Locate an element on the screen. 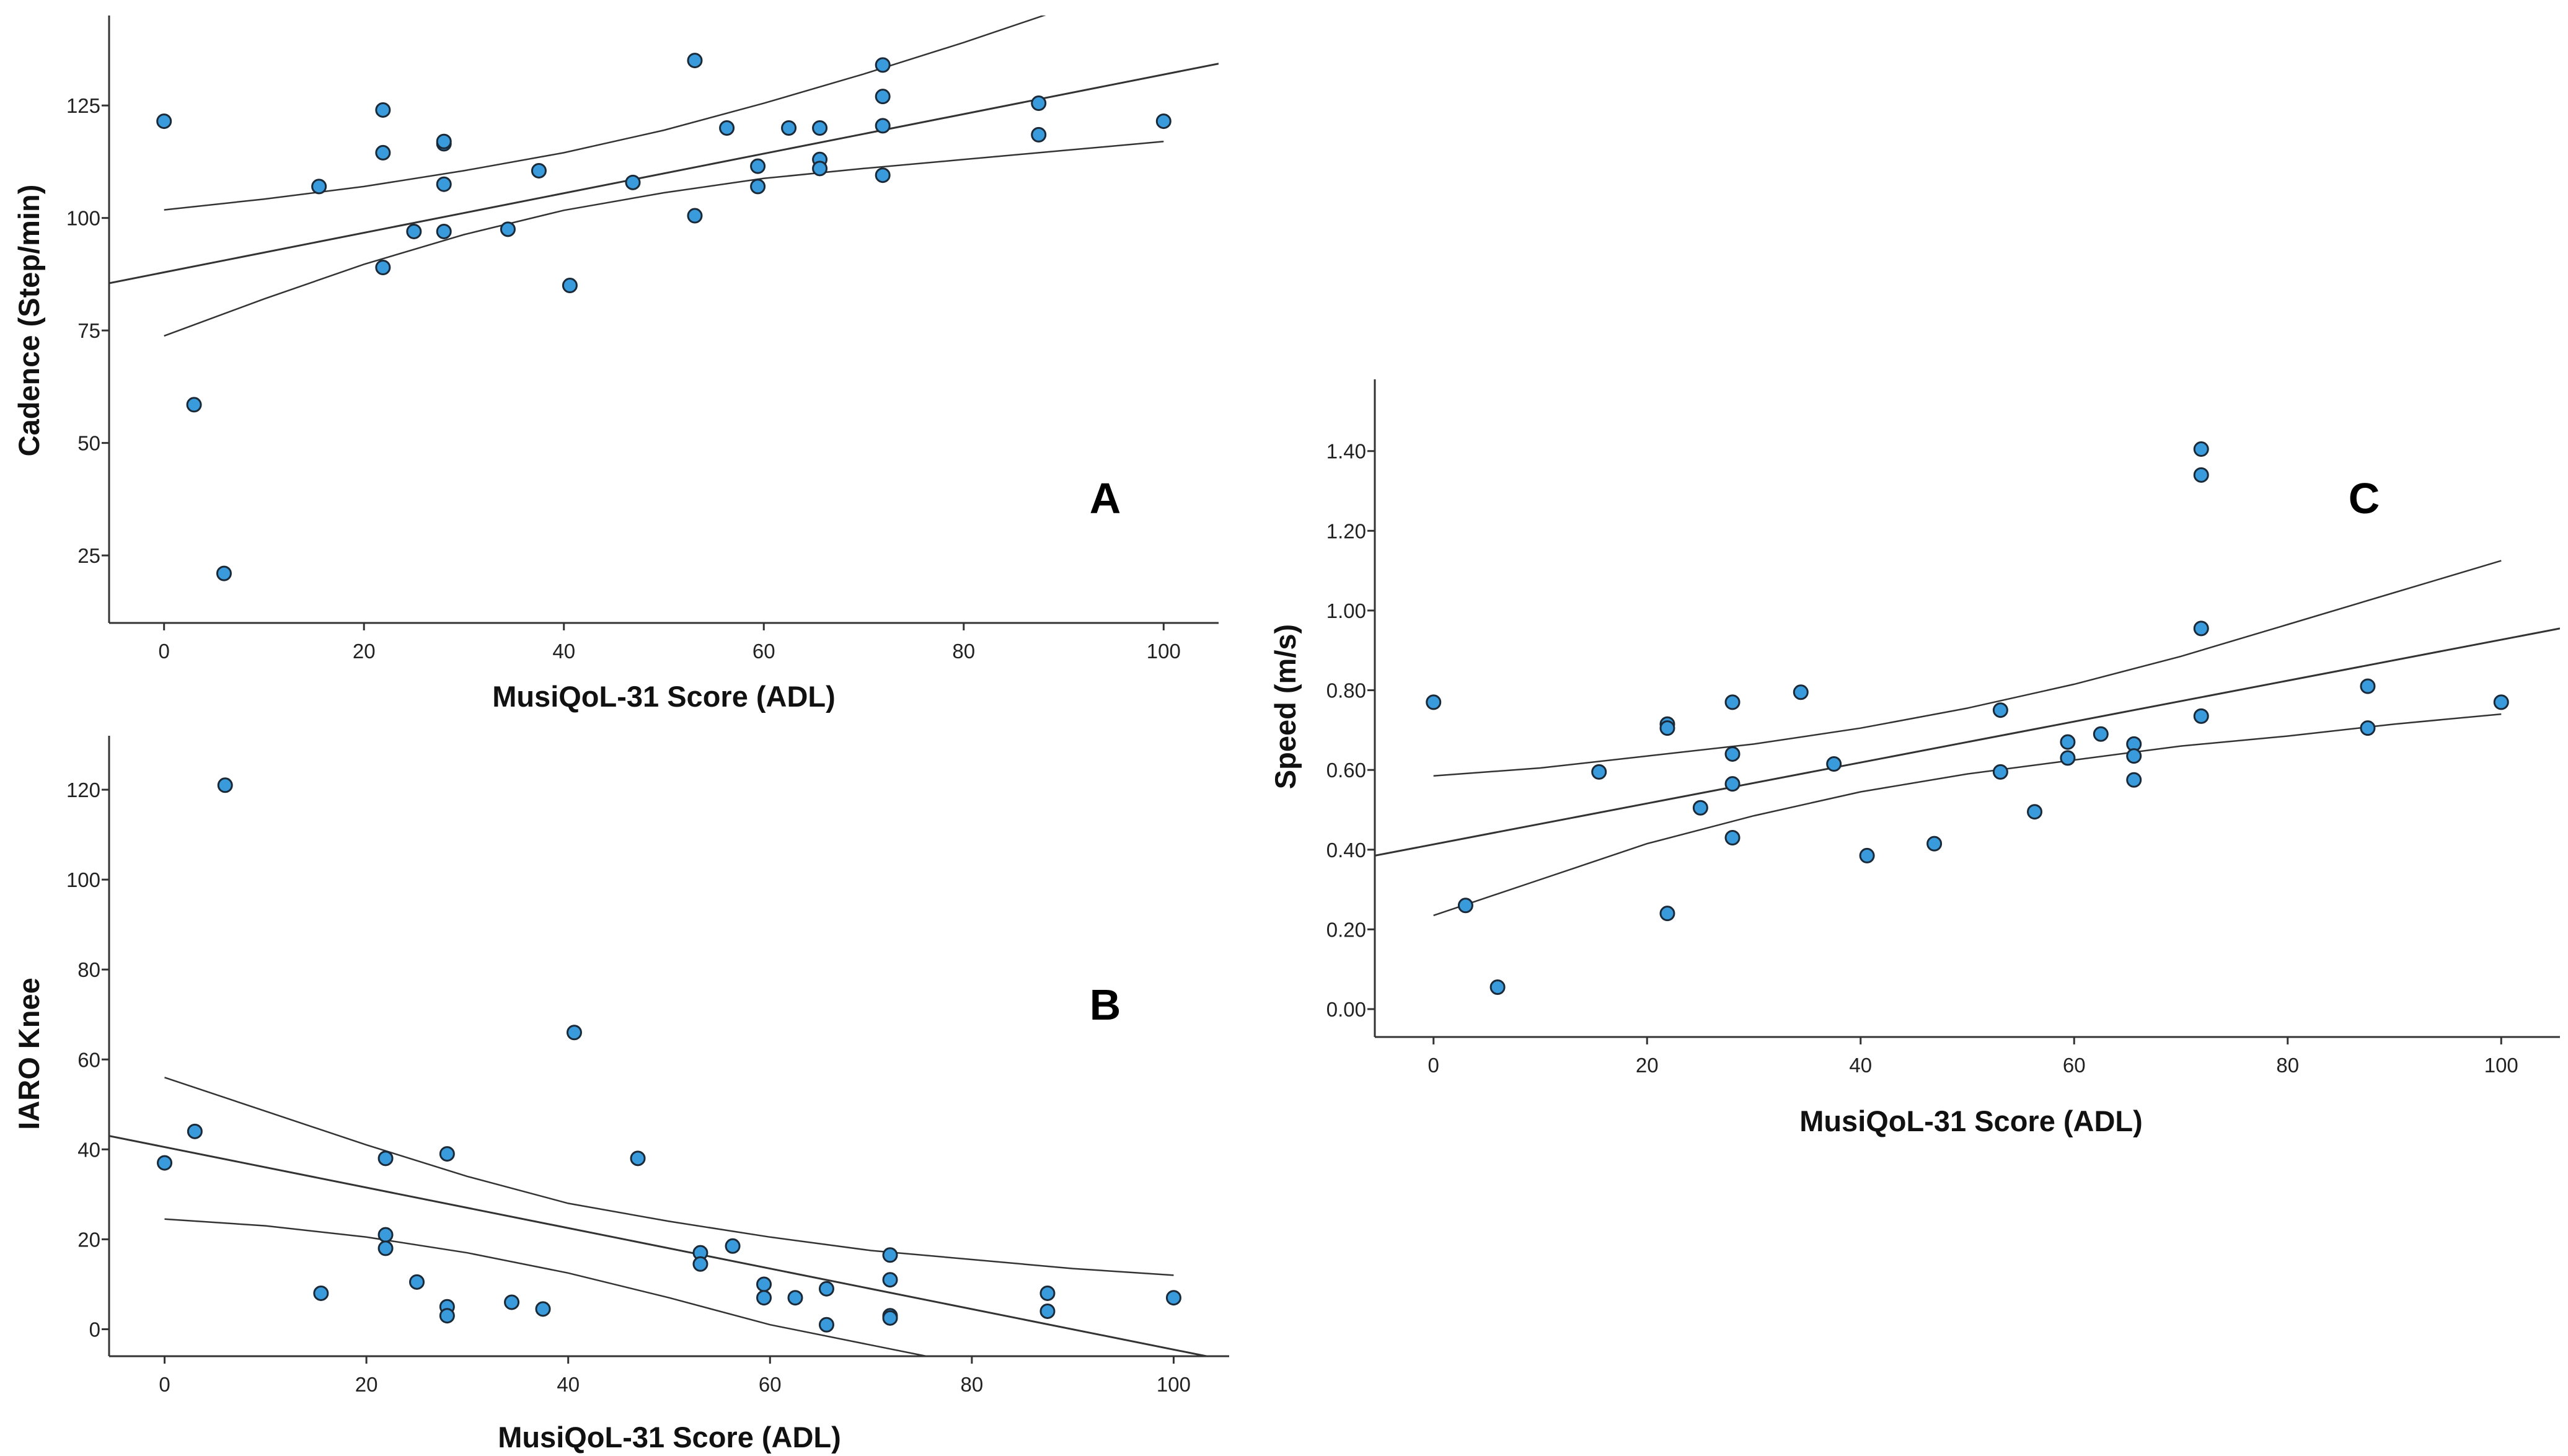 The image size is (2568, 1456). panel-c-letter: C is located at coordinates (2365, 498).